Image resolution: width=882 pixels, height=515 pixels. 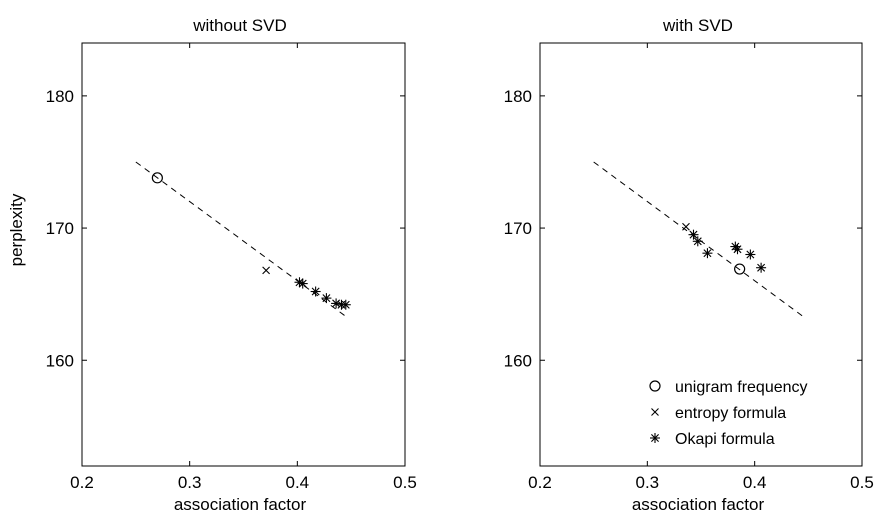 What do you see at coordinates (741, 387) in the screenshot?
I see `legend-label: unigram frequency` at bounding box center [741, 387].